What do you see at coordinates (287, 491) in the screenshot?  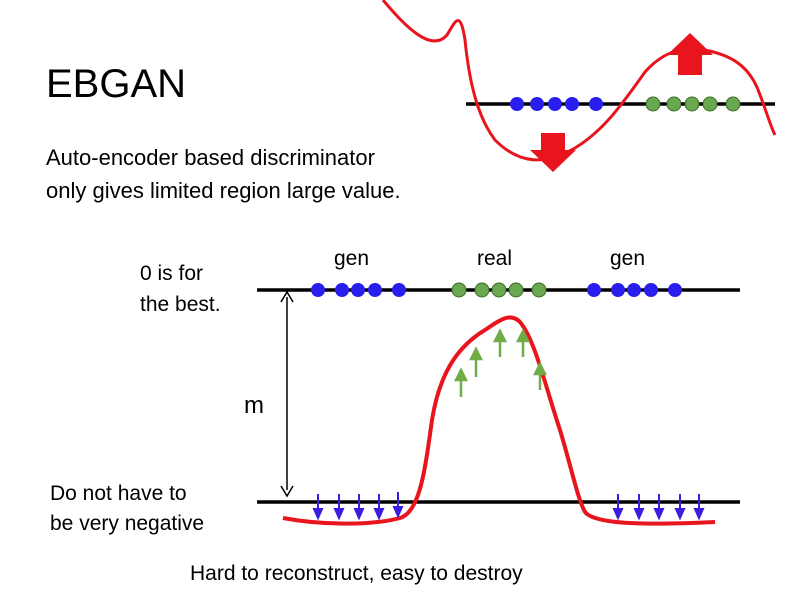 I see `margin-arrow-head-down` at bounding box center [287, 491].